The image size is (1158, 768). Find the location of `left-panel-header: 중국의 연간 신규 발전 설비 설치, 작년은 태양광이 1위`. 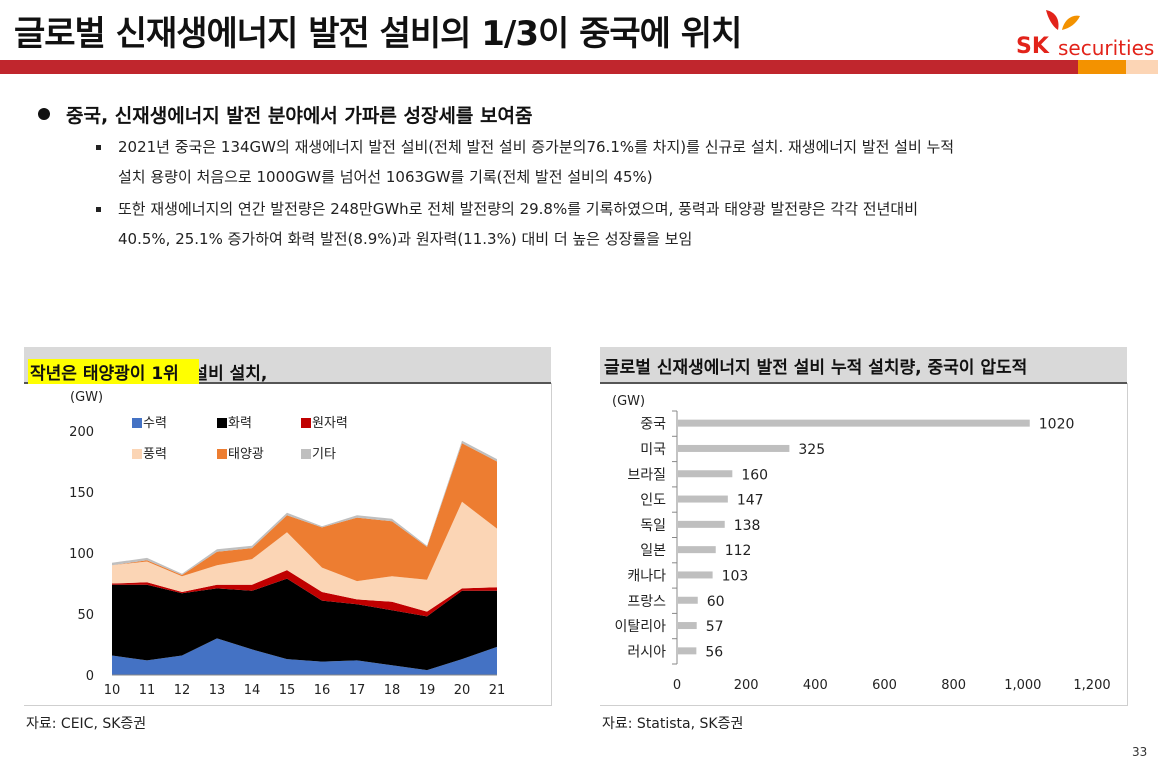

left-panel-header: 중국의 연간 신규 발전 설비 설치, 작년은 태양광이 1위 is located at coordinates (287, 365).